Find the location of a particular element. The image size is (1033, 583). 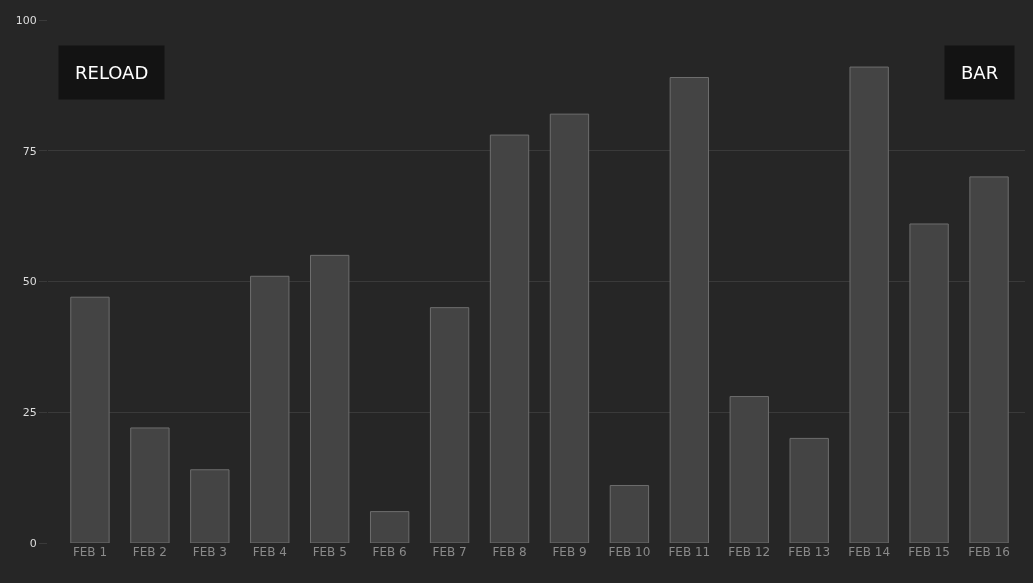

x-tick-label: FEB 9 is located at coordinates (569, 552).